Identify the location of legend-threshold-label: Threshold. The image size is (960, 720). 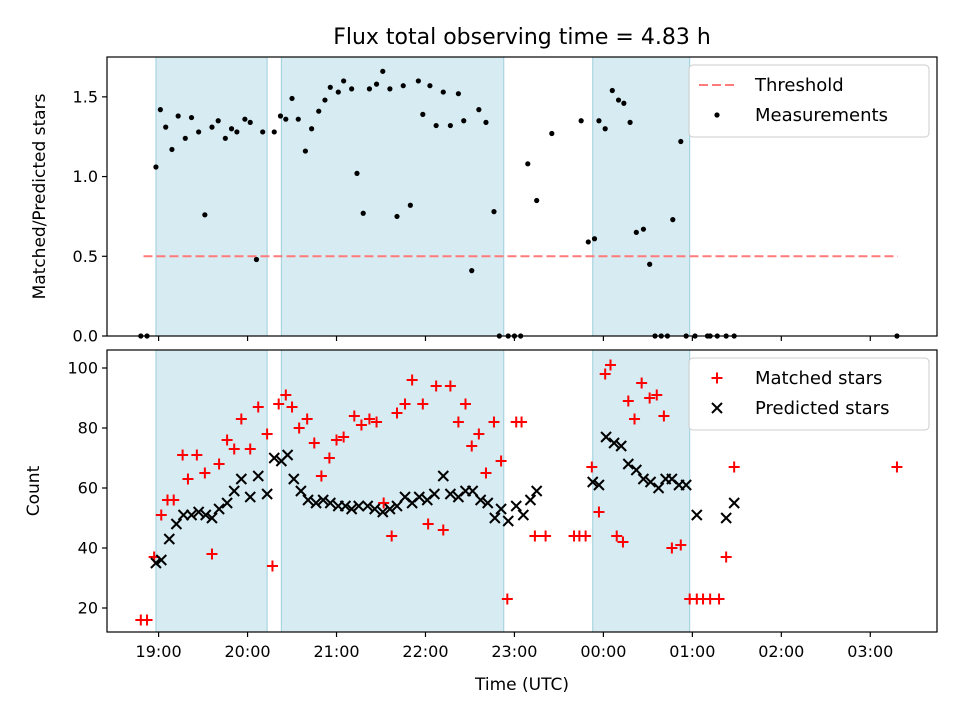
(799, 85).